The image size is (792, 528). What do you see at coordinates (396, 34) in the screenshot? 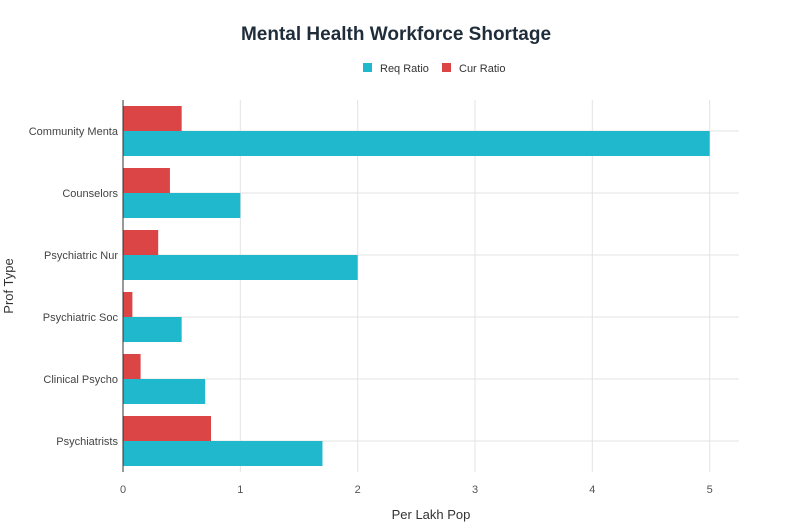
I see `chart-title: Mental Health Workforce Shortage` at bounding box center [396, 34].